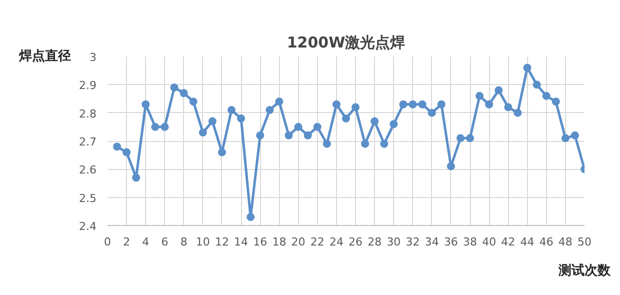 This screenshot has width=620, height=295. I want to click on x-tick-label: 10, so click(203, 242).